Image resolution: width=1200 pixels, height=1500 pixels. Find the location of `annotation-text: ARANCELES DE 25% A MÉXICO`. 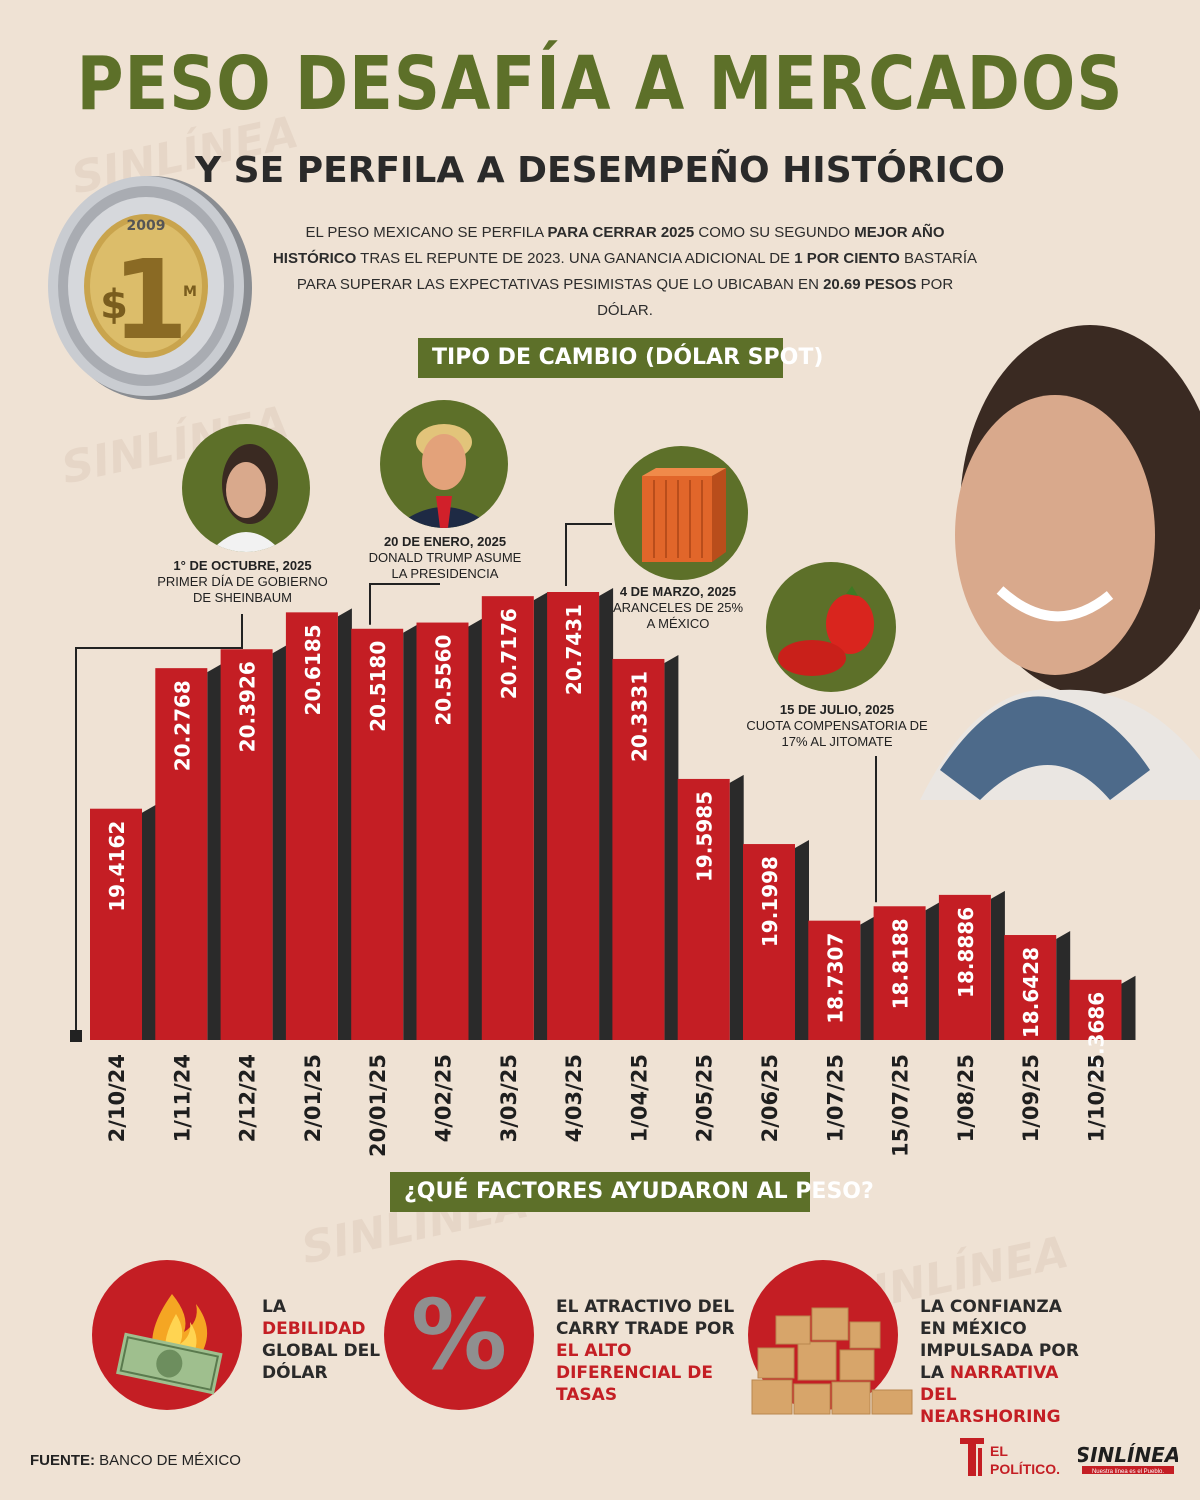

annotation-text: ARANCELES DE 25% A MÉXICO is located at coordinates (678, 615).